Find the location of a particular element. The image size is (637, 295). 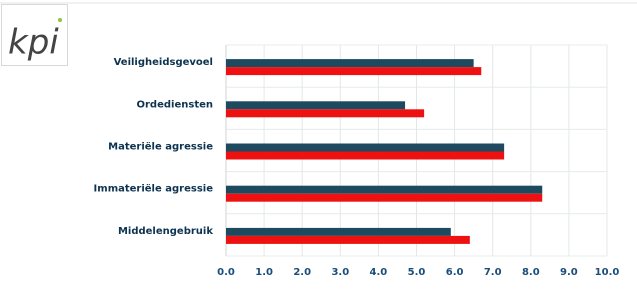

category-label: Immateriële agressie is located at coordinates (154, 189).